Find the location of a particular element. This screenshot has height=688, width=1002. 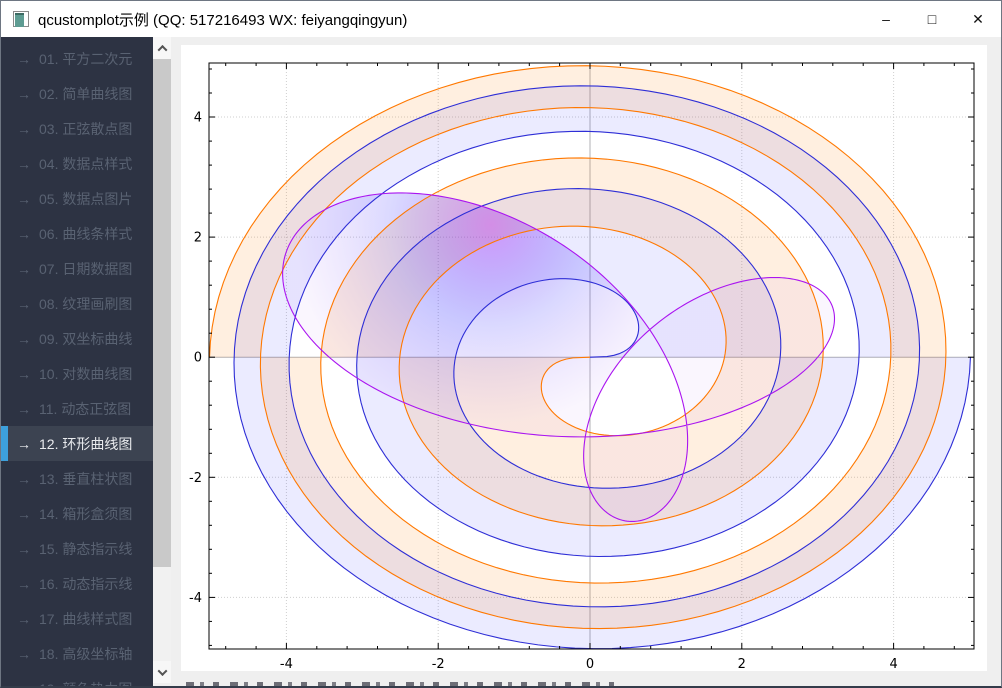

sidebar-item-12: → 12. 环形曲线图 is located at coordinates (77, 443).